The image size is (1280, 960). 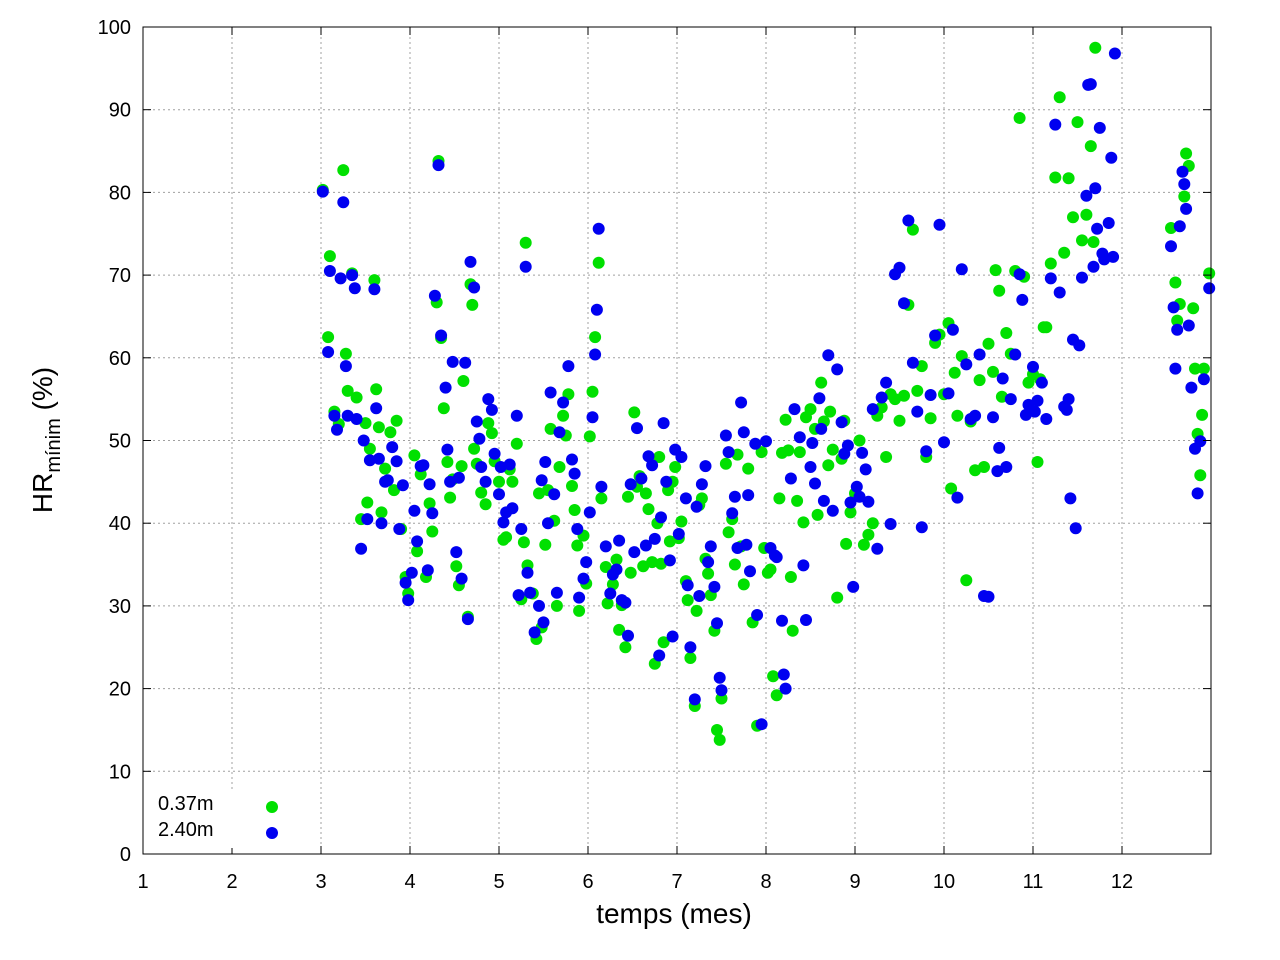 What do you see at coordinates (42, 414) in the screenshot?
I see `y-axis-title-space` at bounding box center [42, 414].